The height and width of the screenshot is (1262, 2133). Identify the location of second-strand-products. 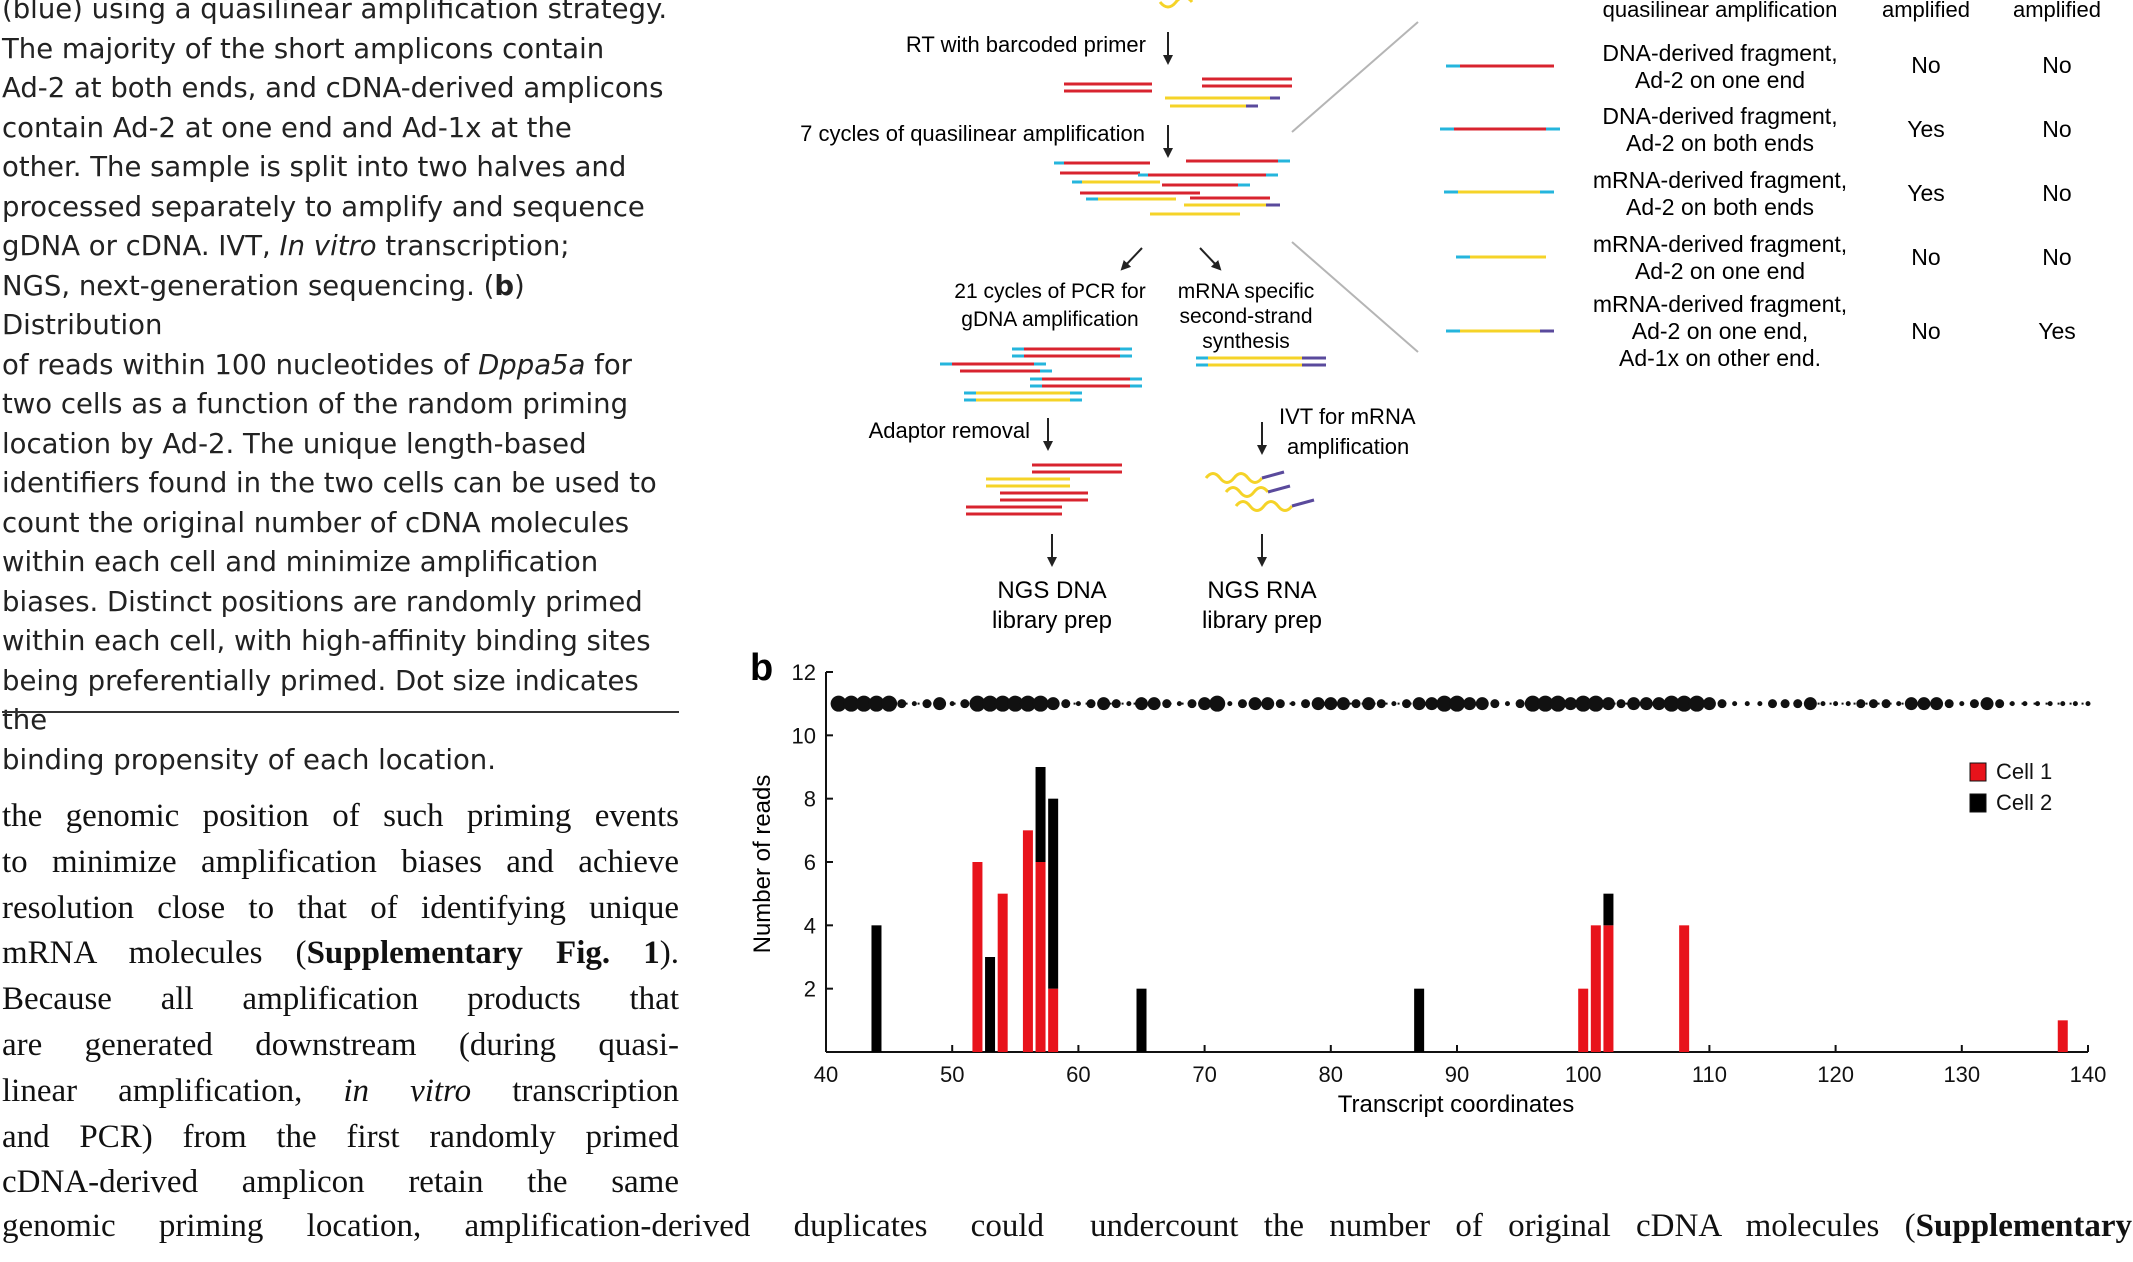
(1261, 361).